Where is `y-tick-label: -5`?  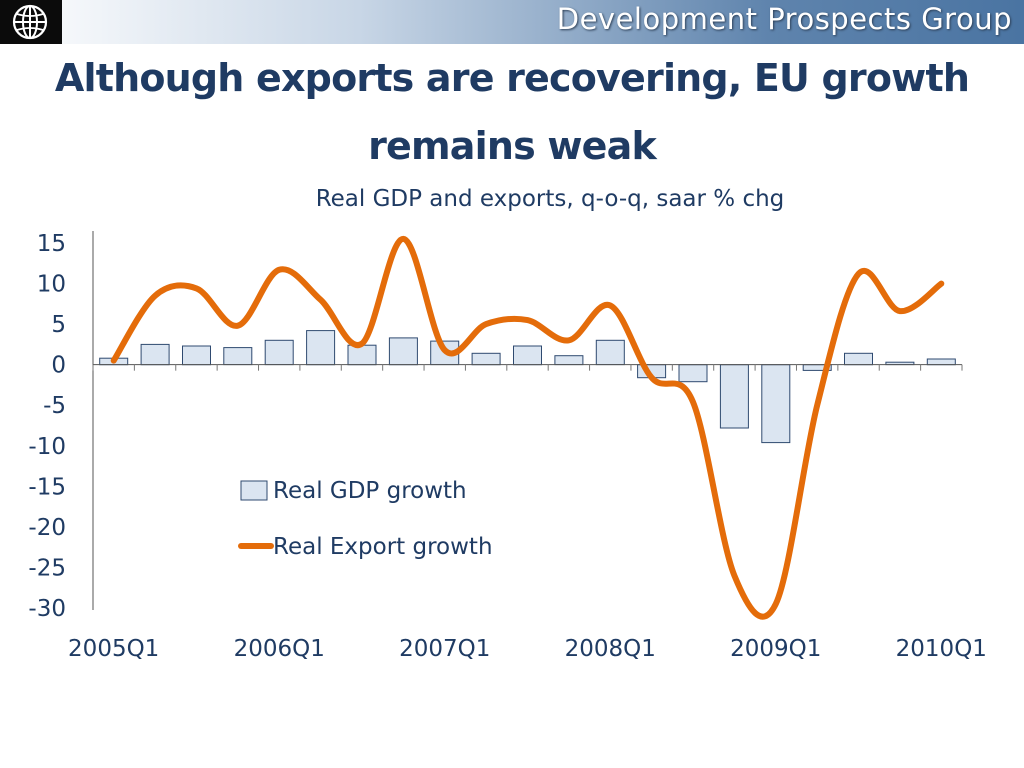 y-tick-label: -5 is located at coordinates (54, 406).